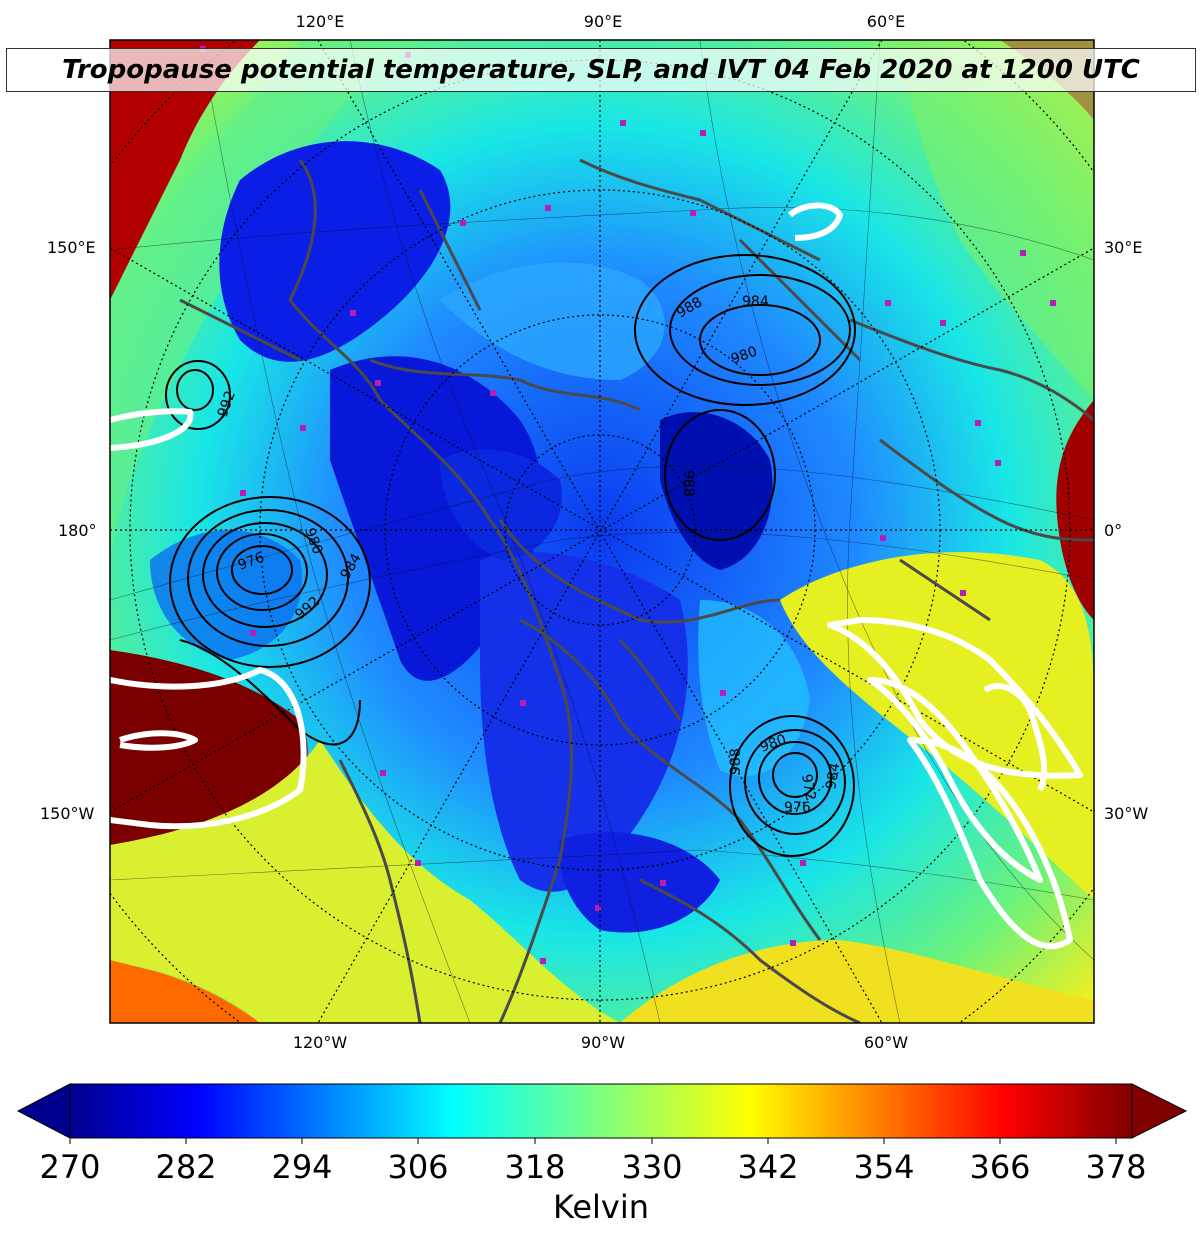 The image size is (1203, 1238). I want to click on right-lon-label: 0°, so click(1113, 530).